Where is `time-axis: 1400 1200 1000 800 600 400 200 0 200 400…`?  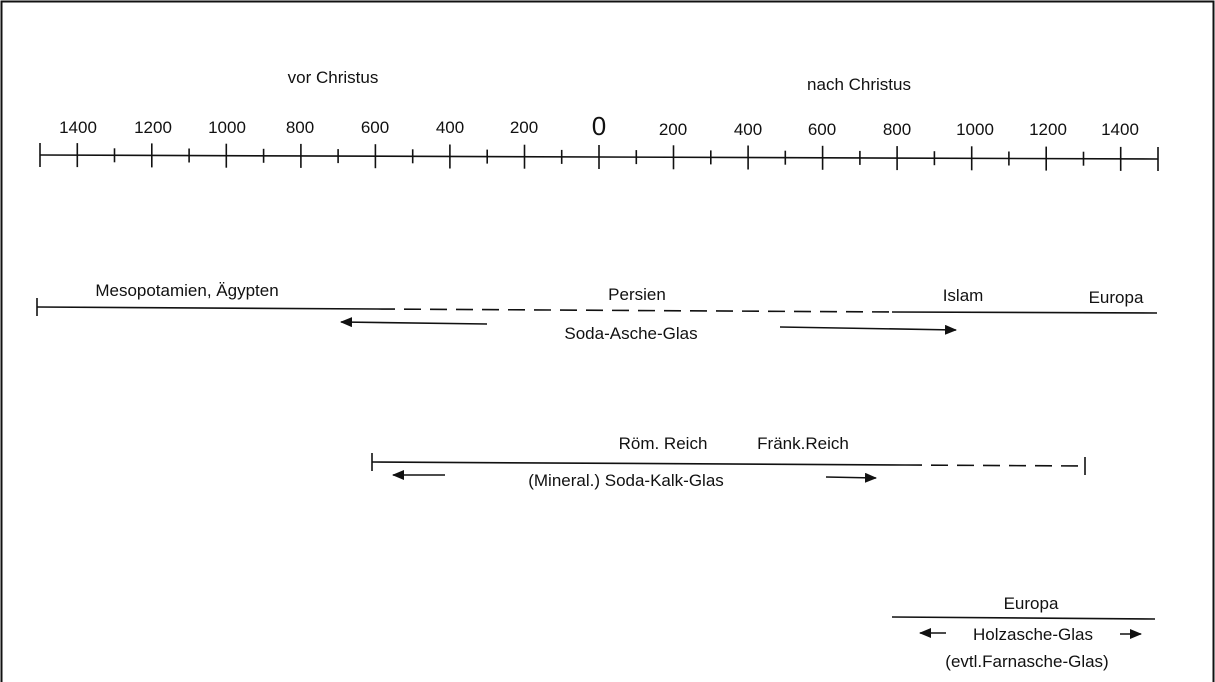
time-axis: 1400 1200 1000 800 600 400 200 0 200 400… is located at coordinates (599, 141).